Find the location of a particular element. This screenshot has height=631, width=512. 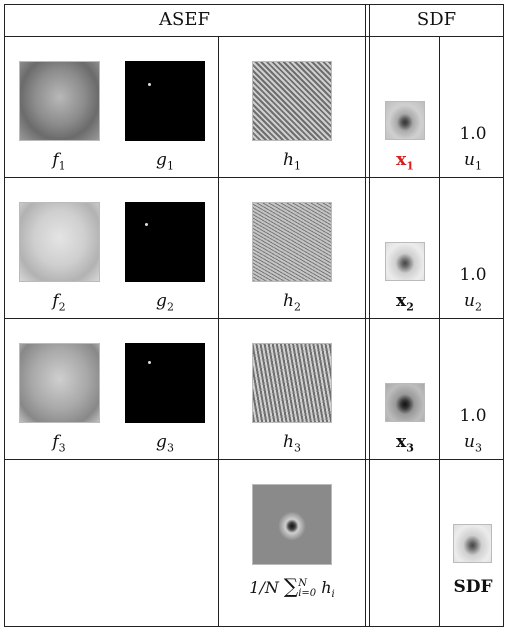

face-image-f1 is located at coordinates (59, 101).